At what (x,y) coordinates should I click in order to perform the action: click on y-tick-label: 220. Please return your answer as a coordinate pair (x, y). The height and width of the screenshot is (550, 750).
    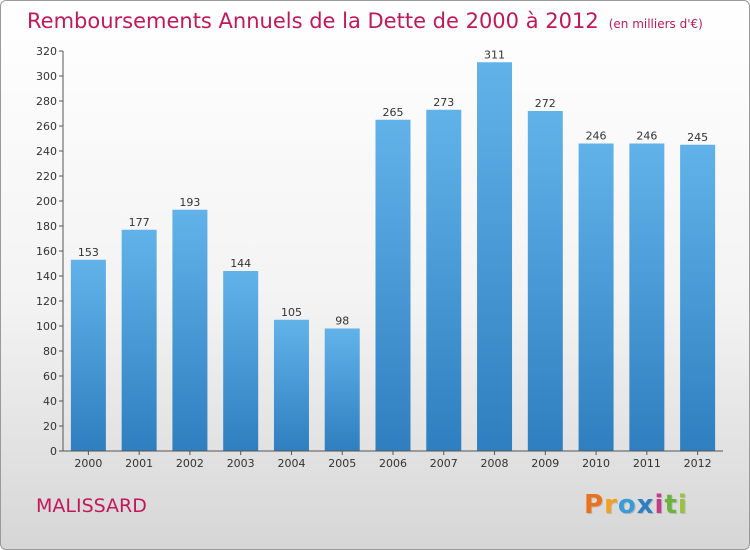
    Looking at the image, I should click on (46, 176).